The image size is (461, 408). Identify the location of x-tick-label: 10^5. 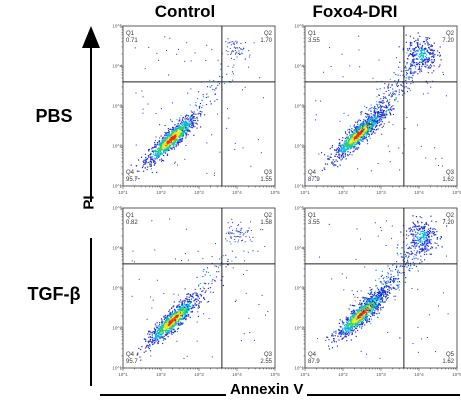
(456, 374).